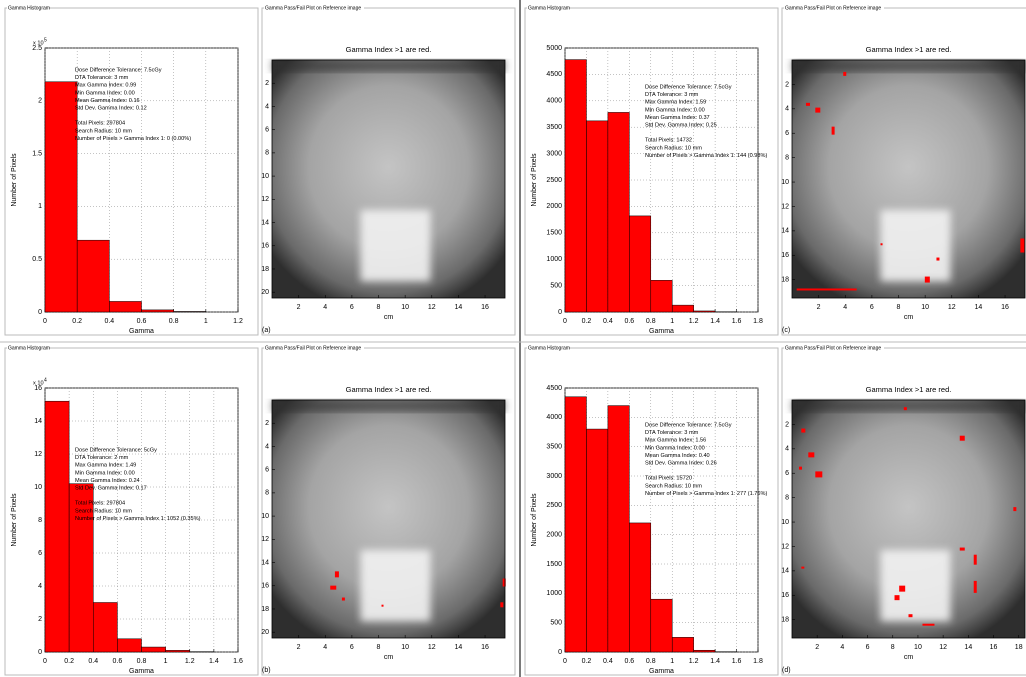 Image resolution: width=1026 pixels, height=677 pixels. What do you see at coordinates (677, 456) in the screenshot?
I see `stat-line: Mean Gamma Index: 0.40` at bounding box center [677, 456].